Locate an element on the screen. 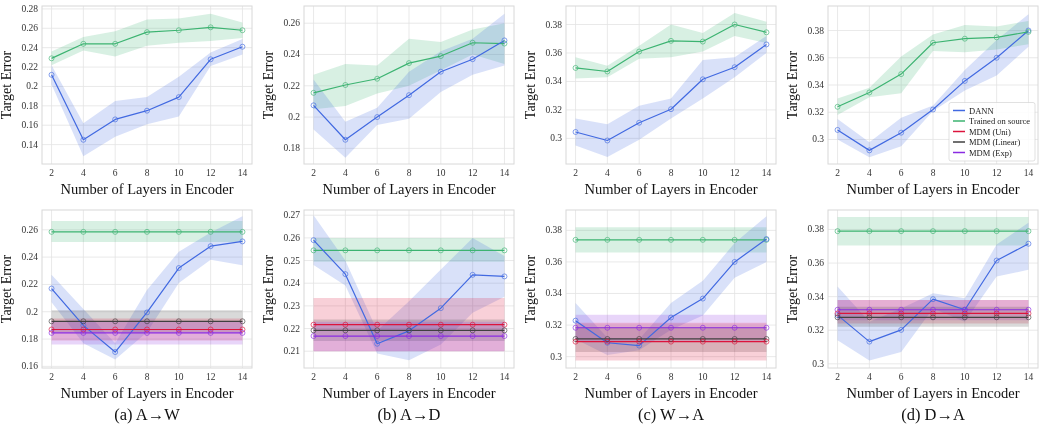 This screenshot has height=431, width=1047. text: (b) A→D is located at coordinates (409, 414).